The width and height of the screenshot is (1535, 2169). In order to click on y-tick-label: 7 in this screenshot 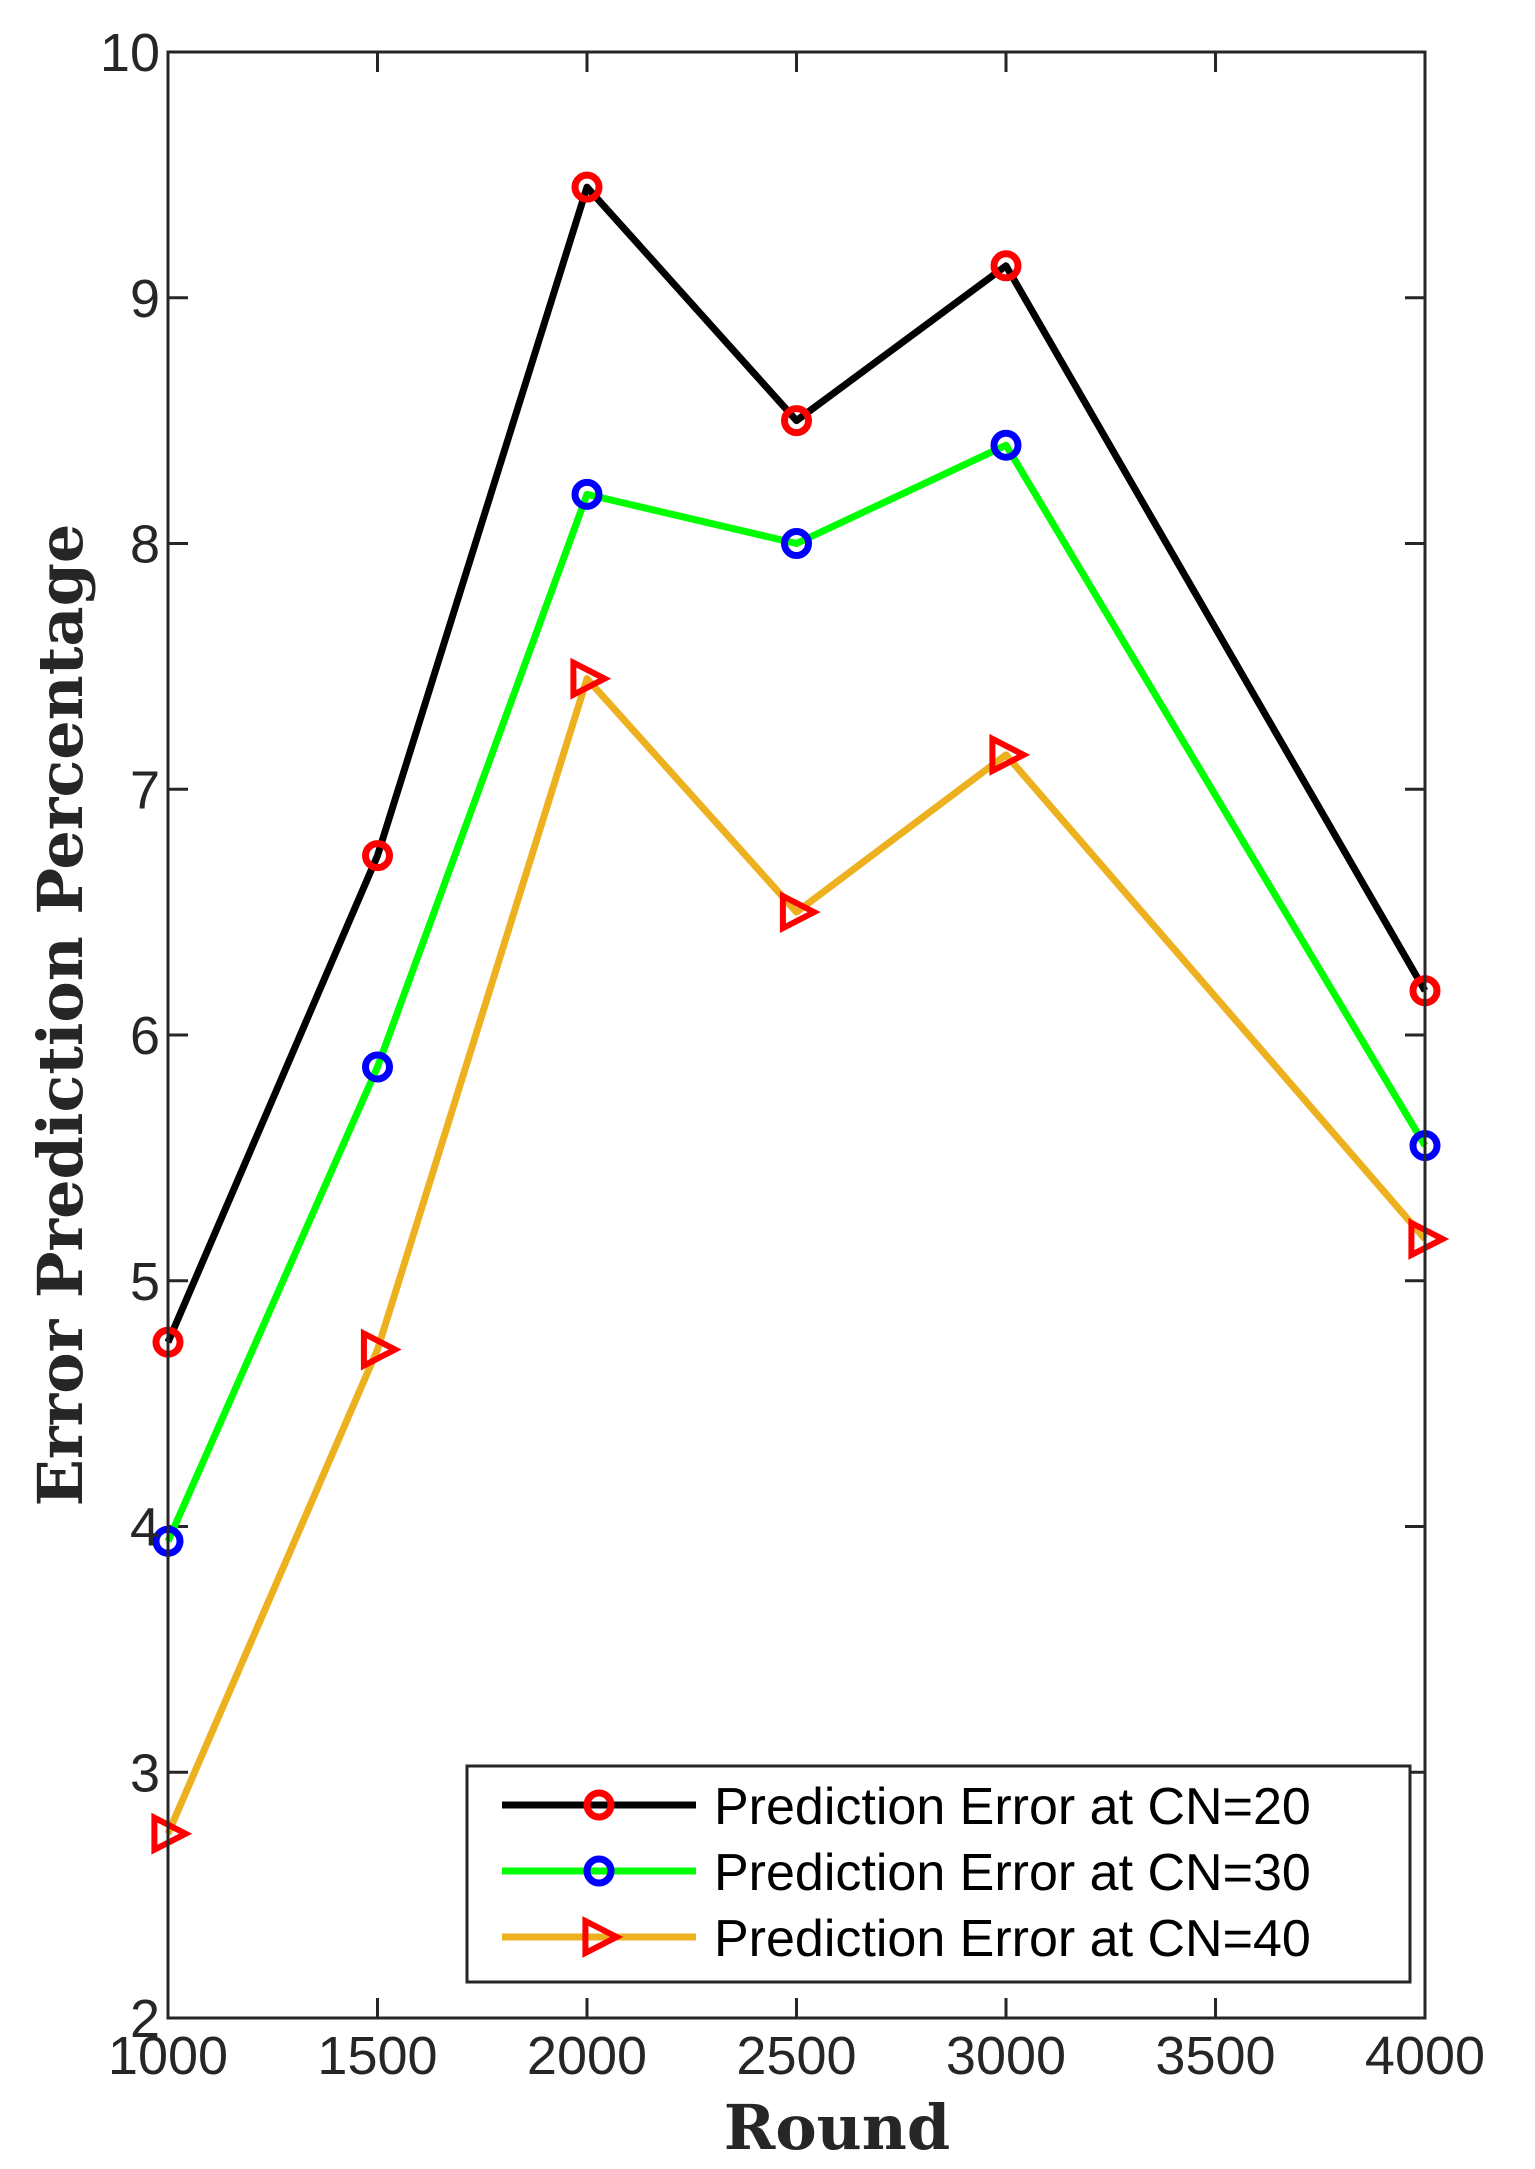, I will do `click(145, 790)`.